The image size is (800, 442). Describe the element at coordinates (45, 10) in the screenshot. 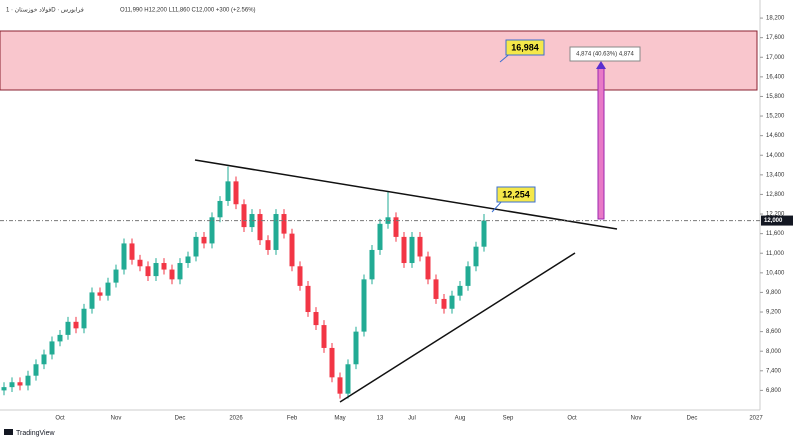

I see `chart-title: فولاد خوزستان · 1D · فرابورس` at that location.